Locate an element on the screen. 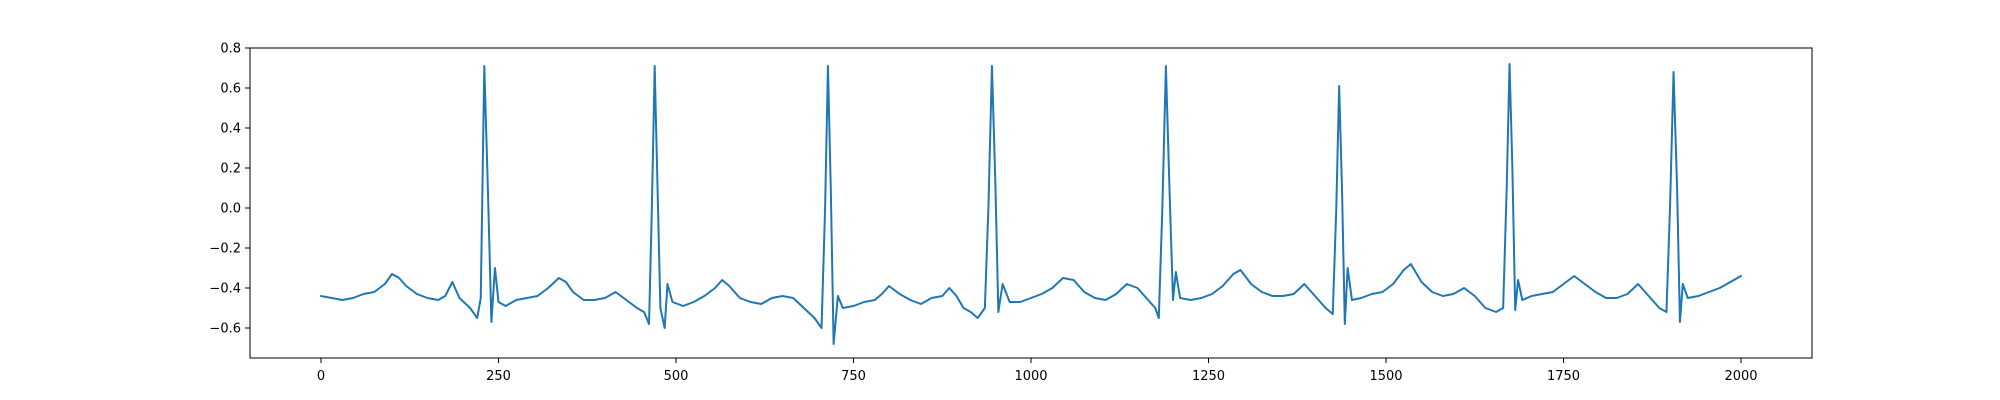 The image size is (2000, 400). x-tick-label: 1500 is located at coordinates (1385, 376).